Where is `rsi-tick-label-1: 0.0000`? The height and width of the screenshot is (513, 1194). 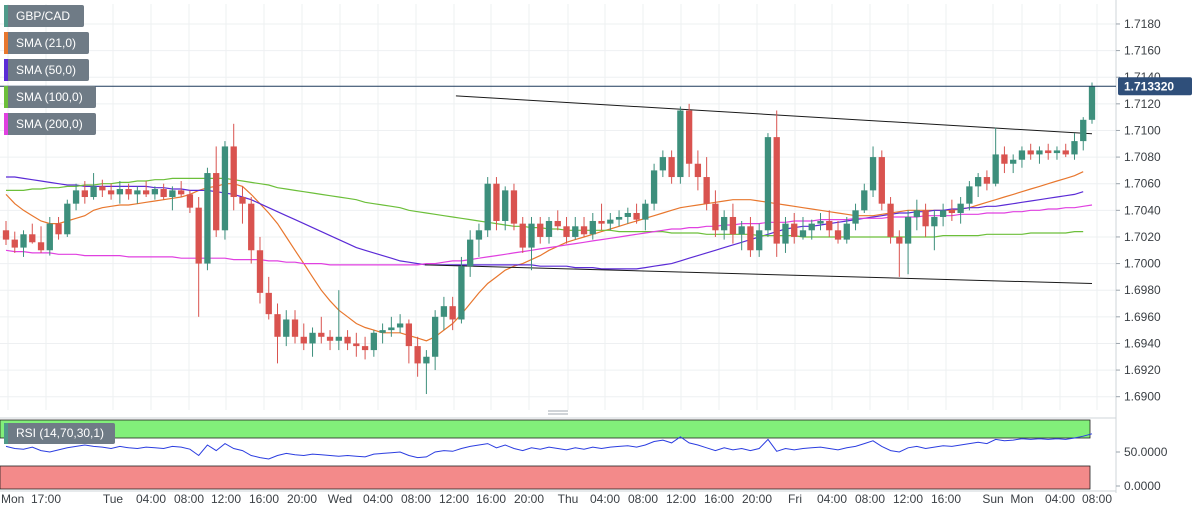 rsi-tick-label-1: 0.0000 is located at coordinates (1142, 486).